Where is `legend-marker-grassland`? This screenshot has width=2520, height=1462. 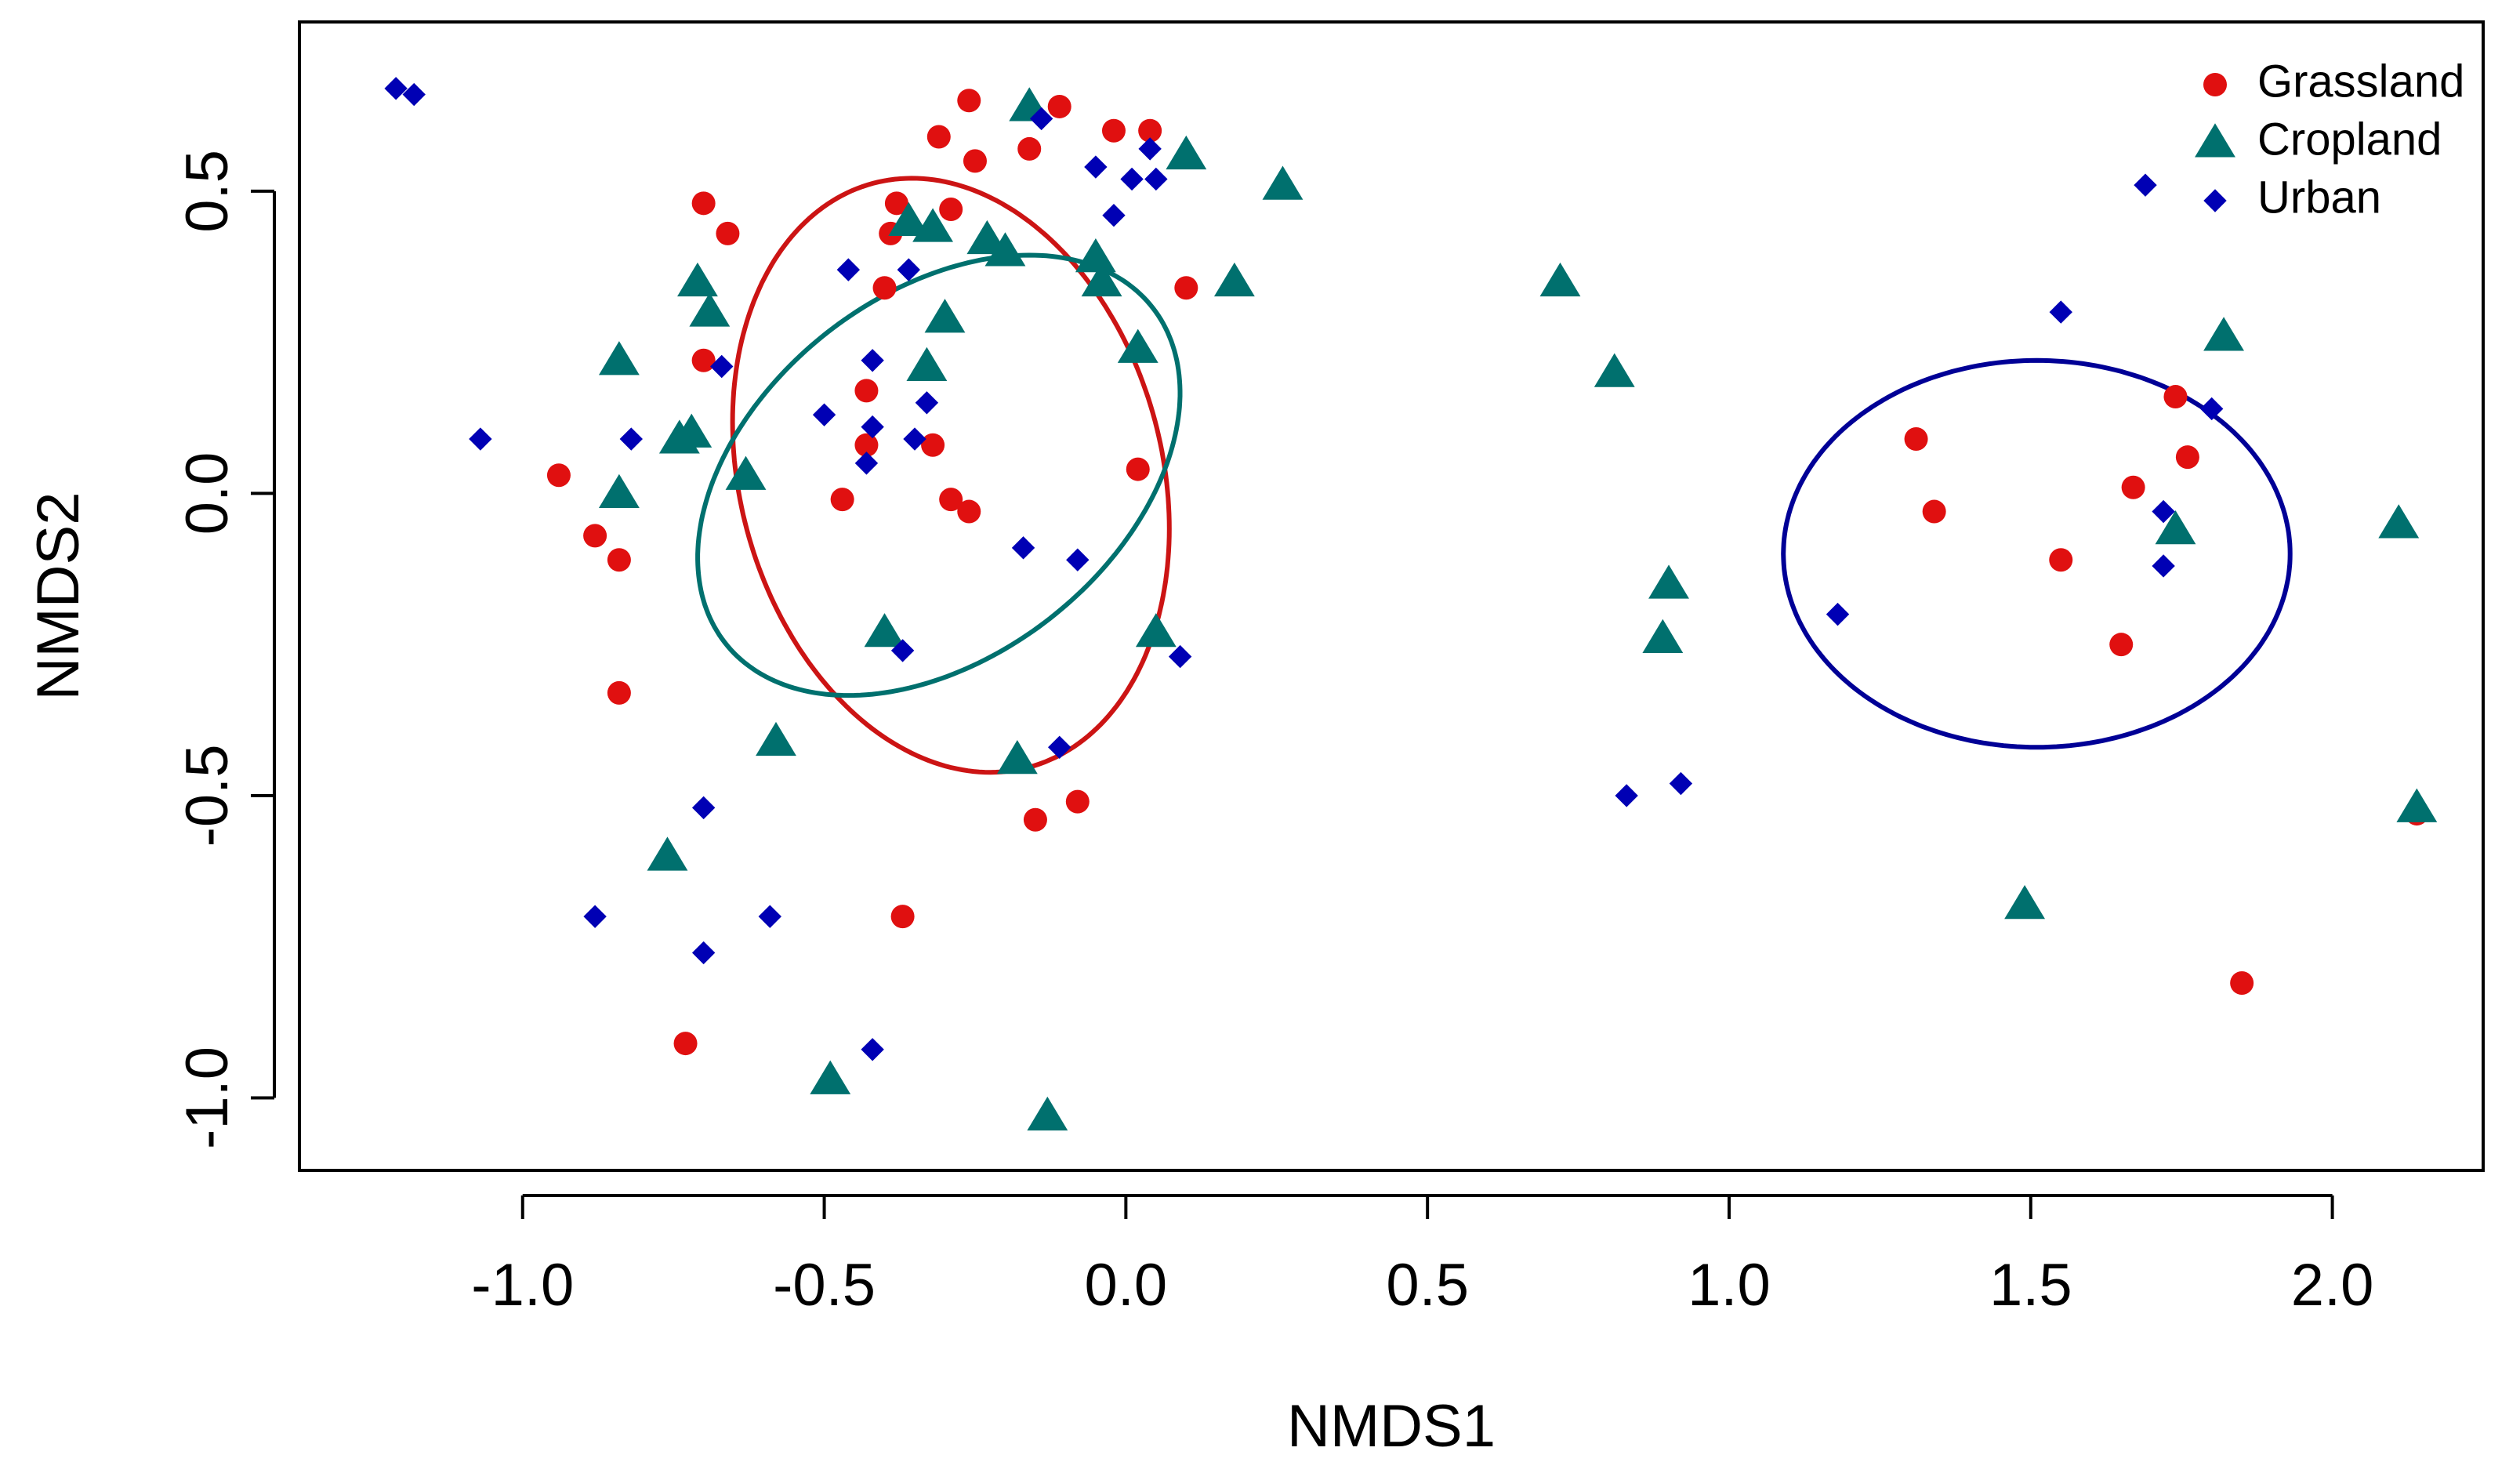 legend-marker-grassland is located at coordinates (2215, 84).